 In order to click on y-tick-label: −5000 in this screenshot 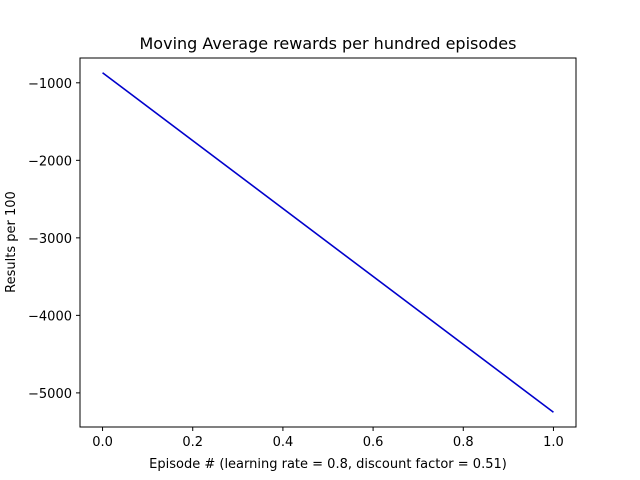, I will do `click(50, 394)`.